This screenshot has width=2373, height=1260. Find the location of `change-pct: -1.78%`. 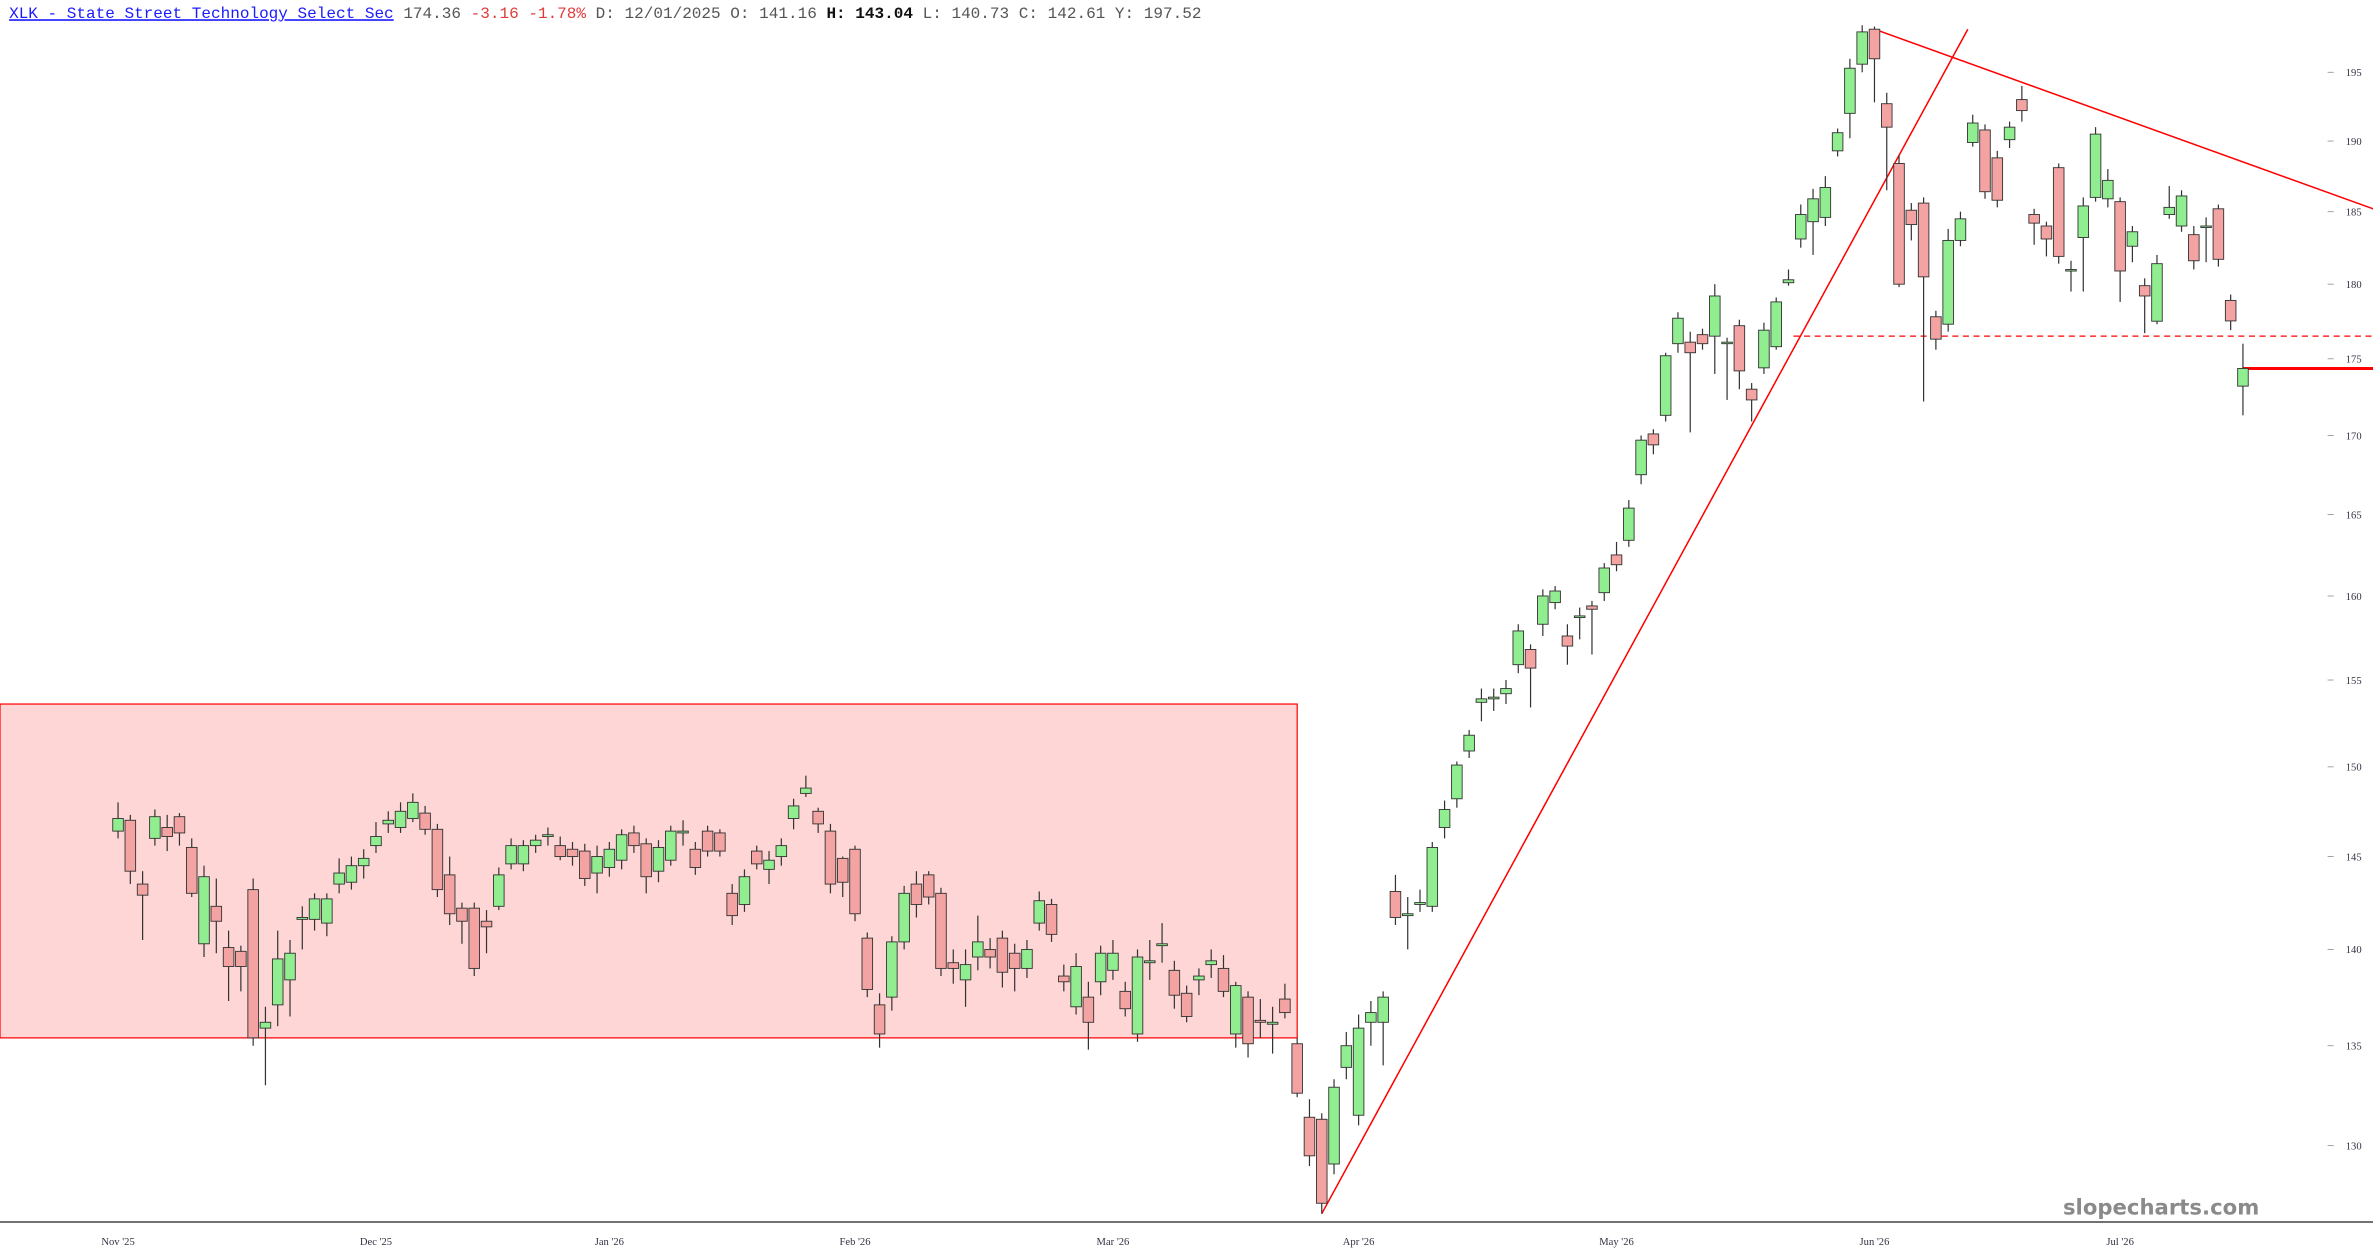

change-pct: -1.78% is located at coordinates (557, 14).